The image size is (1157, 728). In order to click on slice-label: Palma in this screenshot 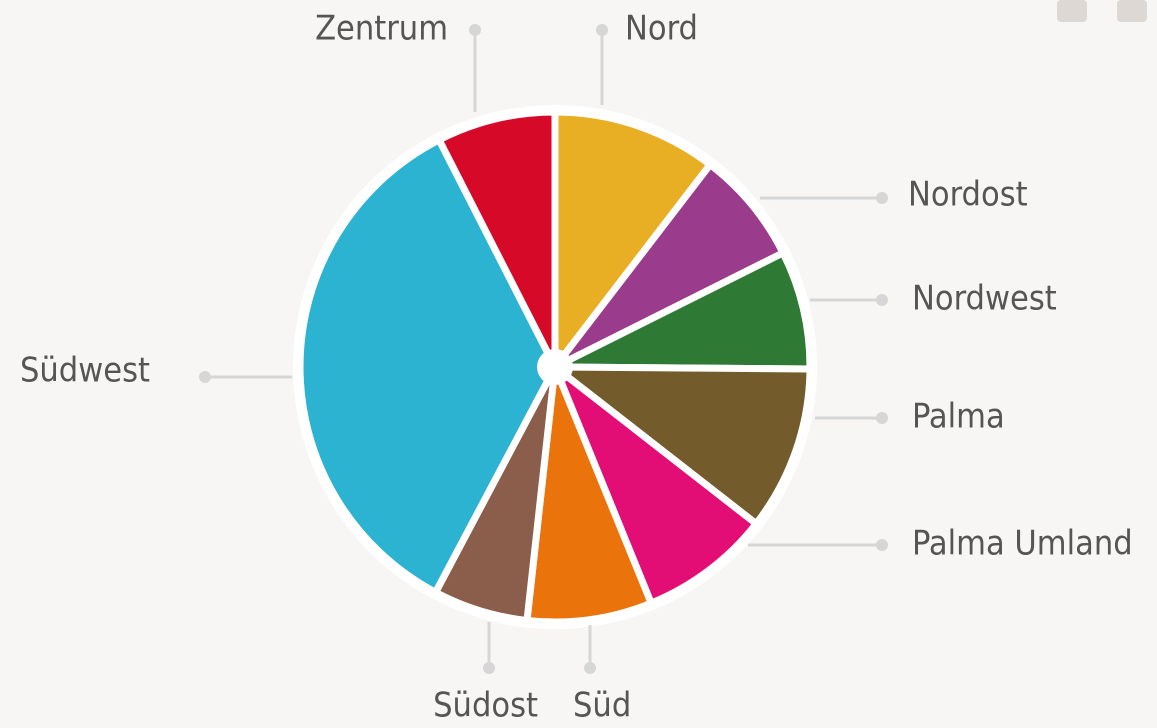, I will do `click(958, 417)`.